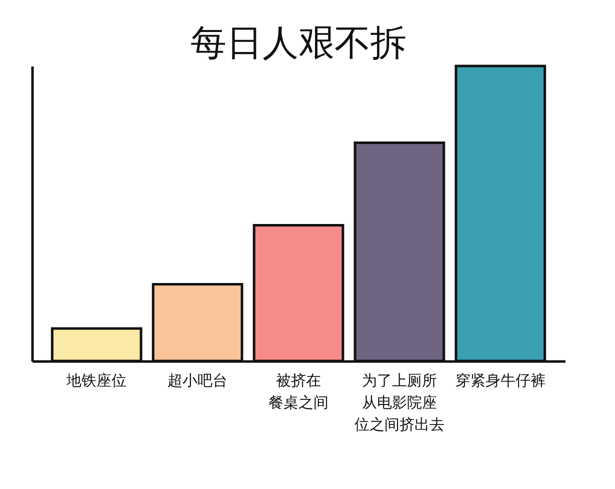 The height and width of the screenshot is (489, 615). Describe the element at coordinates (298, 43) in the screenshot. I see `chart-title: 每日人艰不拆` at that location.